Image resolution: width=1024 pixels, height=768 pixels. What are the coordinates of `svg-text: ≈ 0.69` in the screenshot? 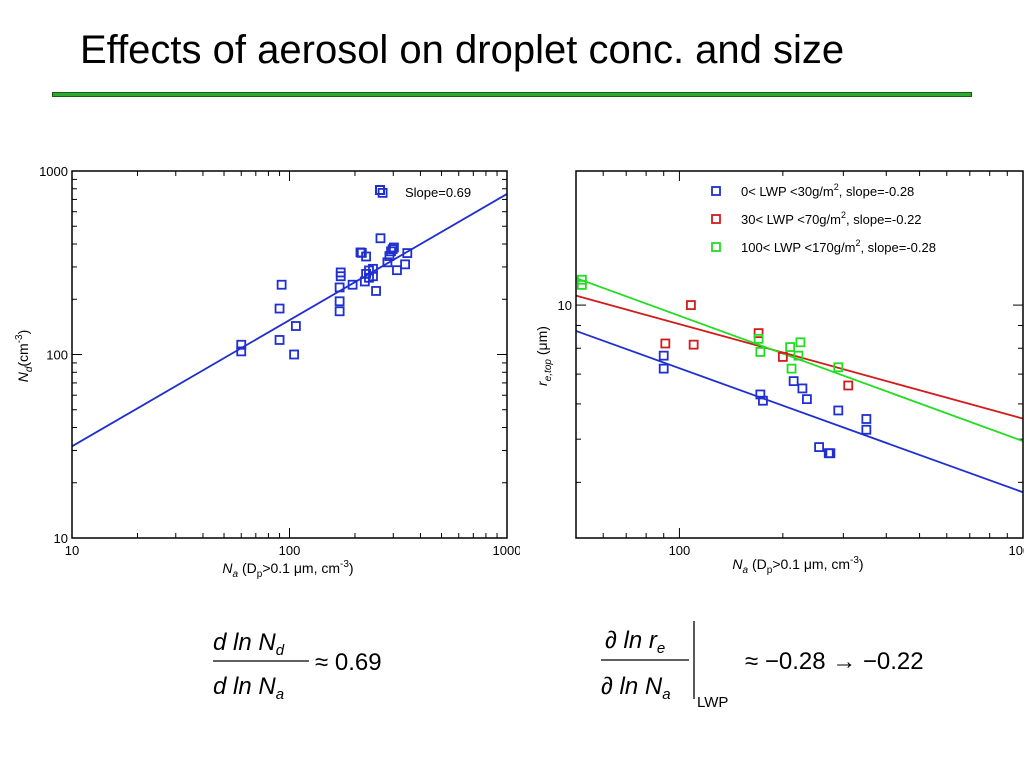 It's located at (348, 662).